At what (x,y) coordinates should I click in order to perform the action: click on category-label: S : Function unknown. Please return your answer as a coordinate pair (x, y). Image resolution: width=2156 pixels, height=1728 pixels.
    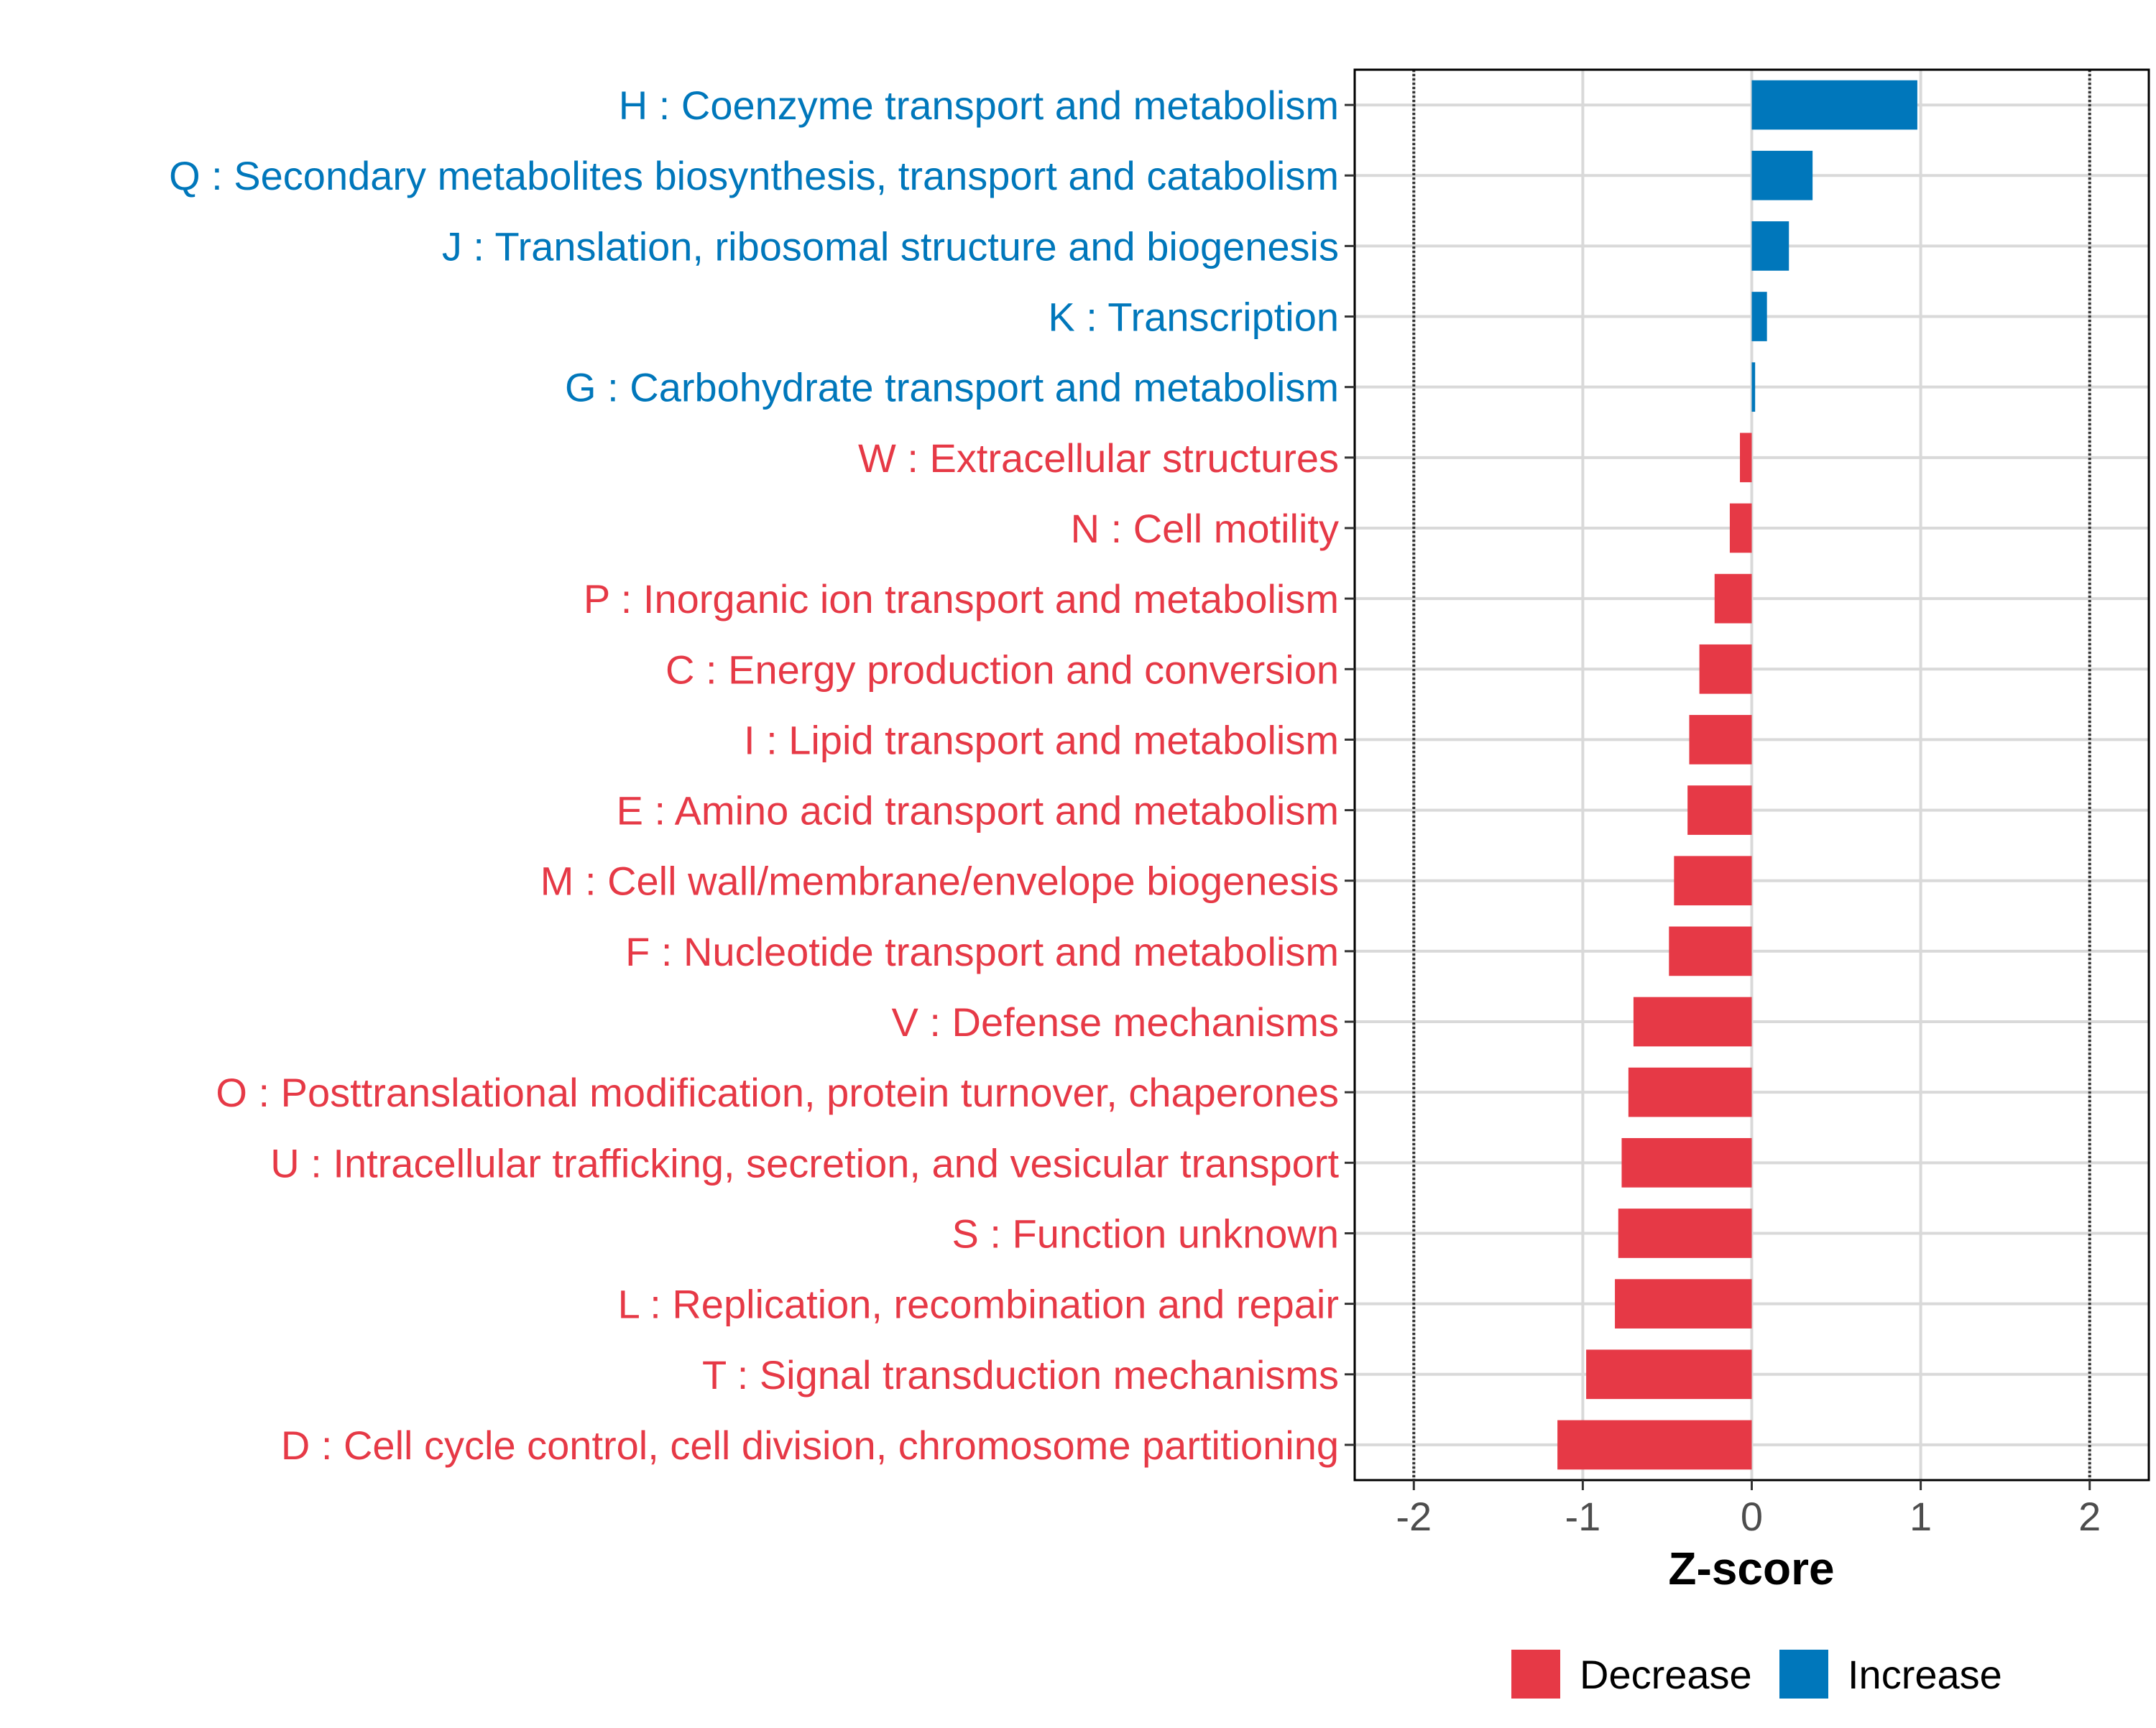
    Looking at the image, I should click on (1146, 1234).